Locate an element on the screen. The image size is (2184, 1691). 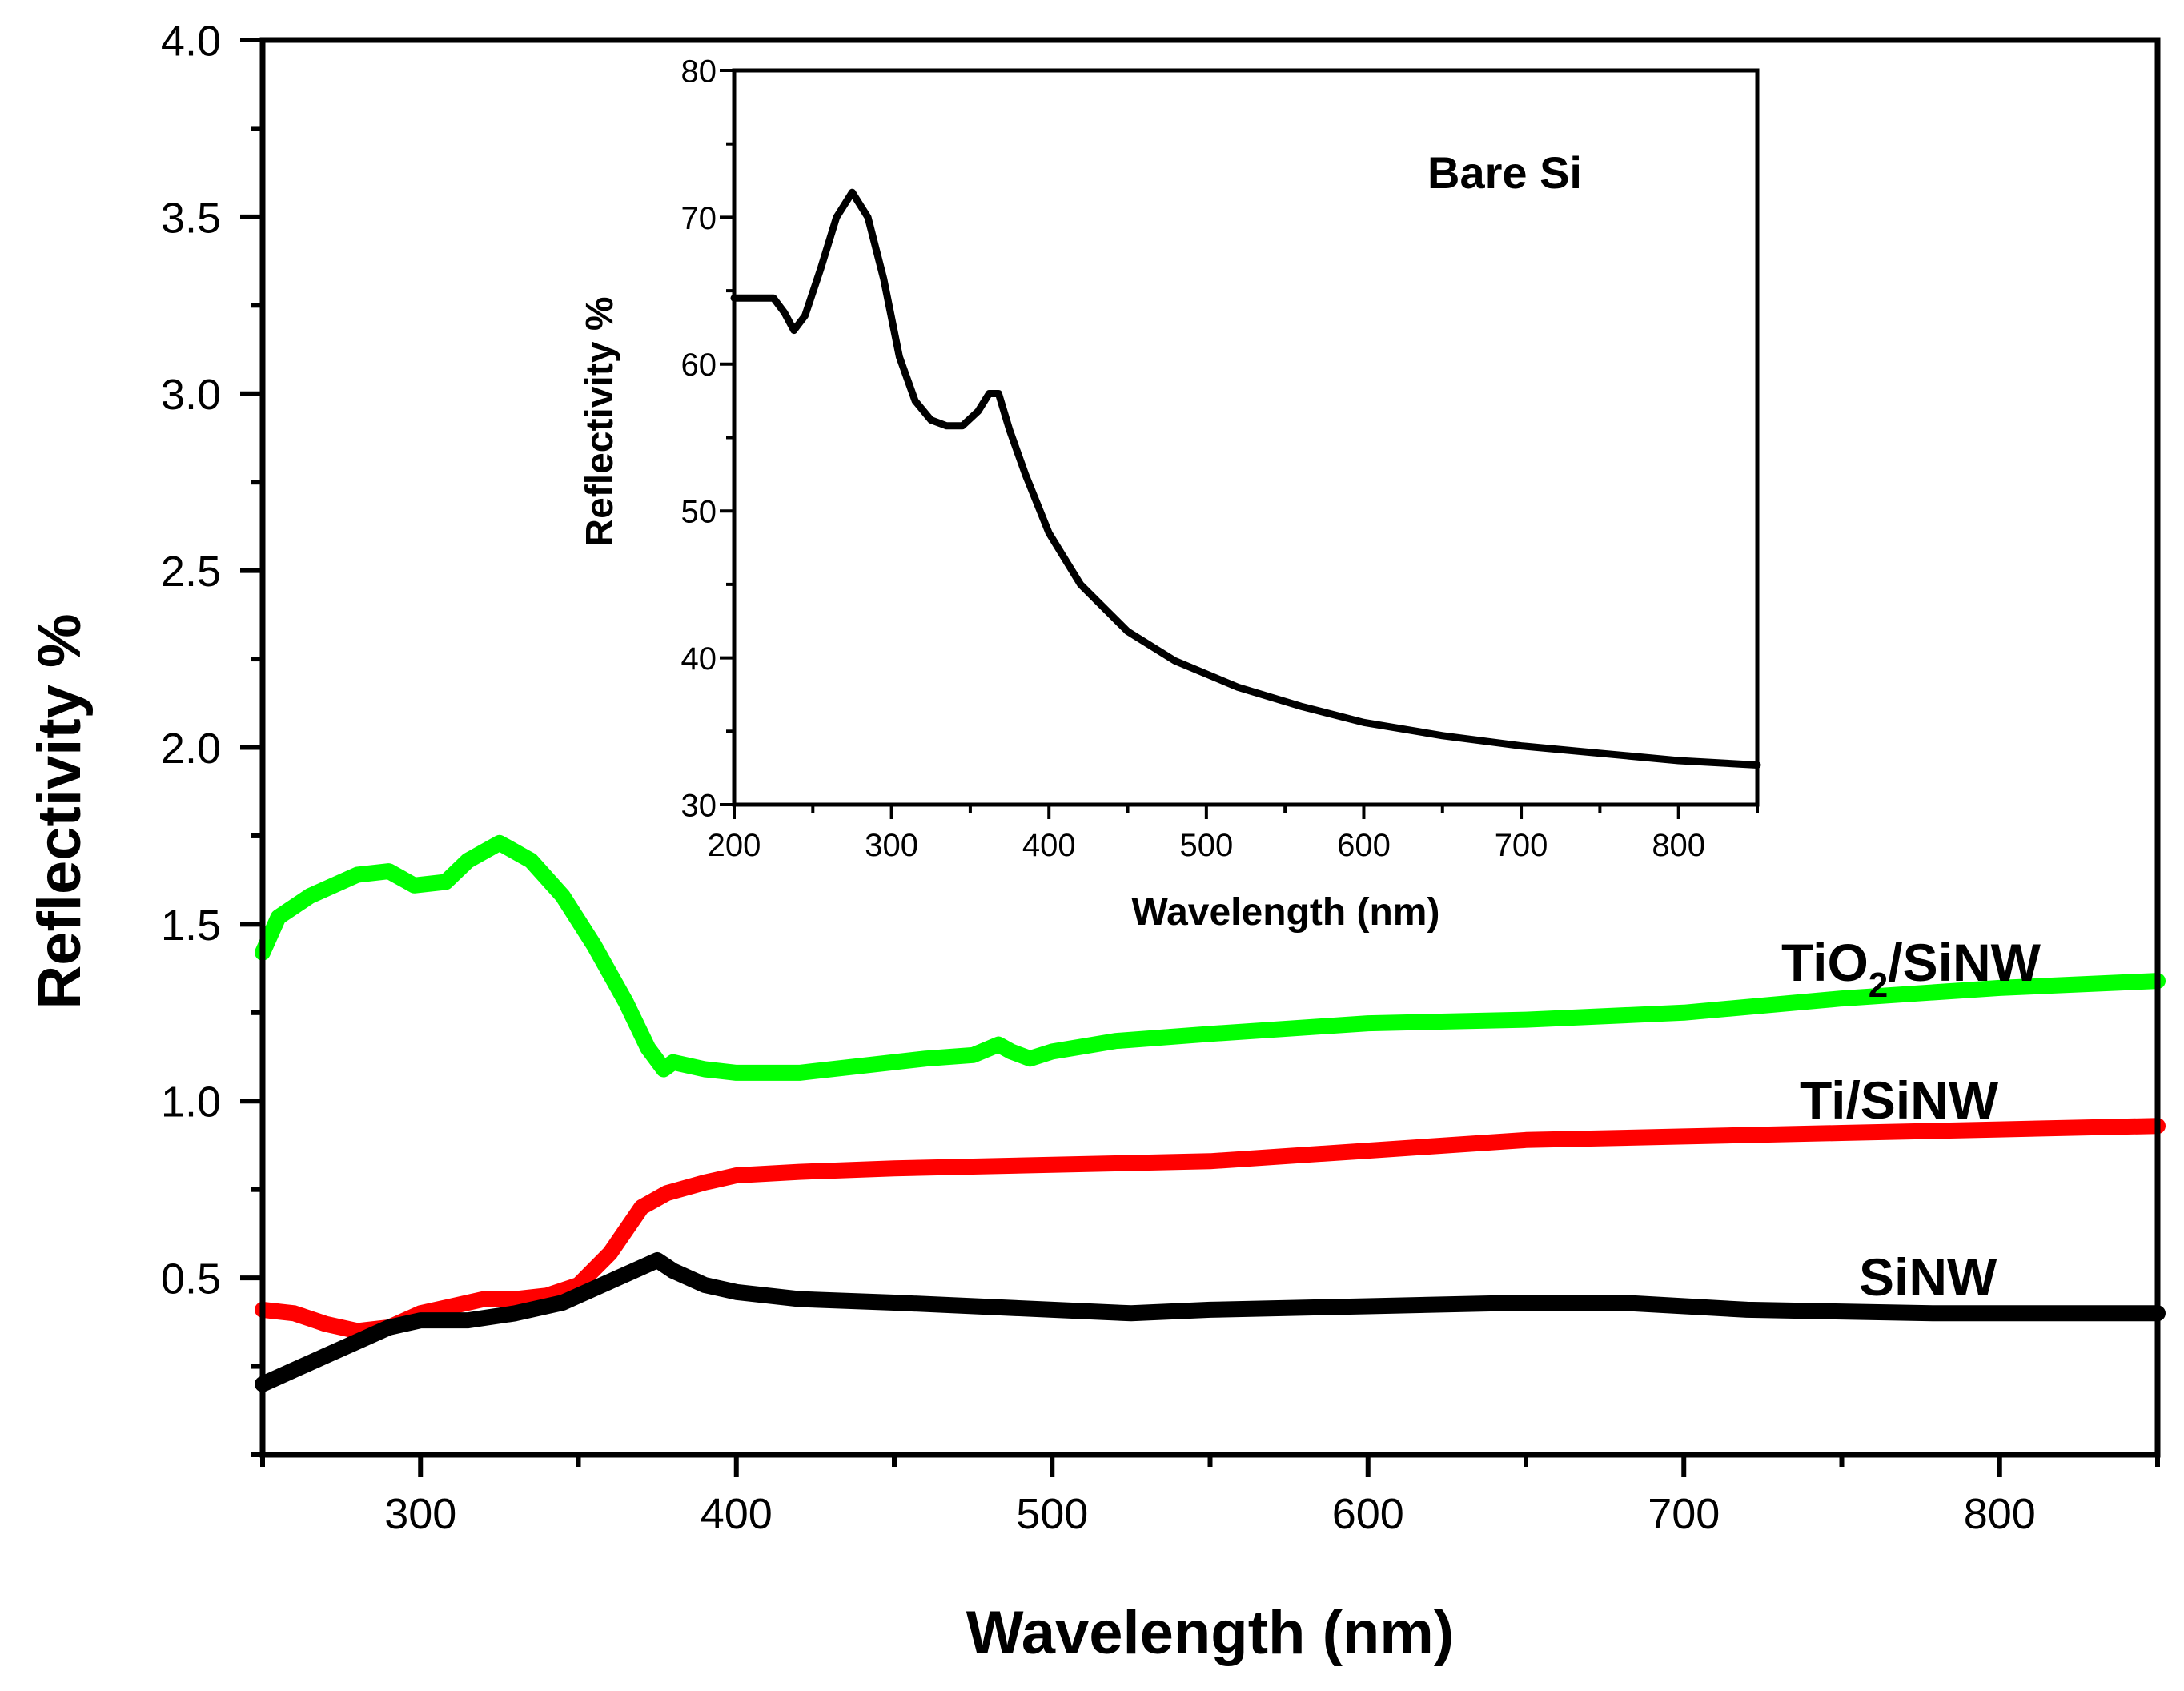
inset-title: Bare Si is located at coordinates (1504, 172).